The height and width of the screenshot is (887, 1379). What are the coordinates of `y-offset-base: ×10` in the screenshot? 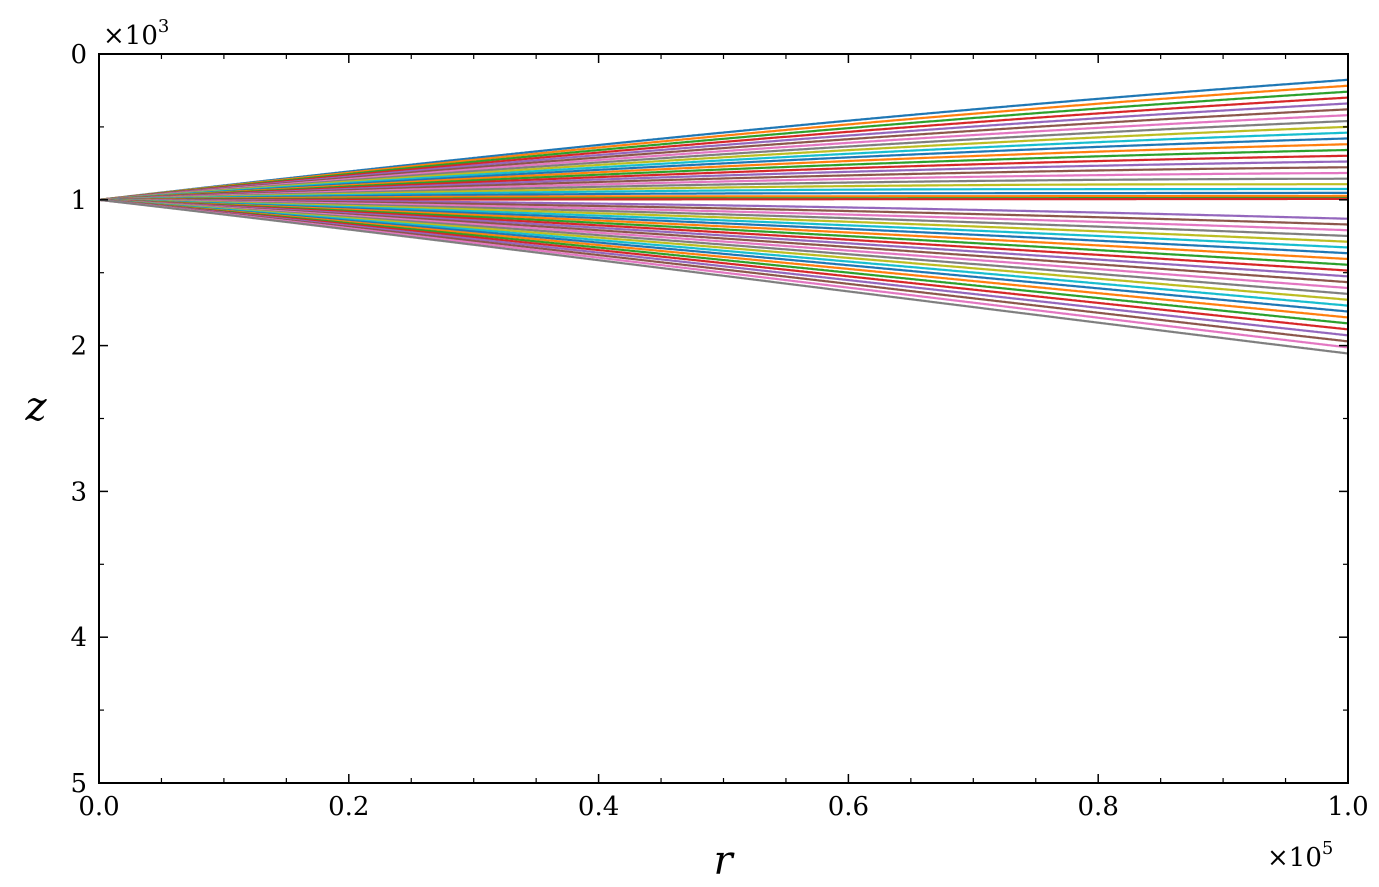 It's located at (130, 36).